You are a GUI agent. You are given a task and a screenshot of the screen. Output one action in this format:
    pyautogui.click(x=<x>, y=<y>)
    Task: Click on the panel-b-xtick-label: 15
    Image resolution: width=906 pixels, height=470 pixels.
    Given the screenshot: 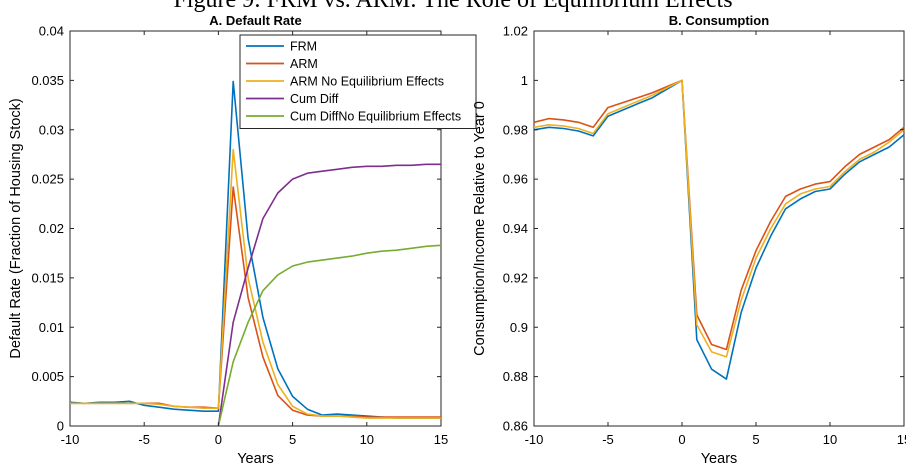 What is the action you would take?
    pyautogui.click(x=901, y=439)
    